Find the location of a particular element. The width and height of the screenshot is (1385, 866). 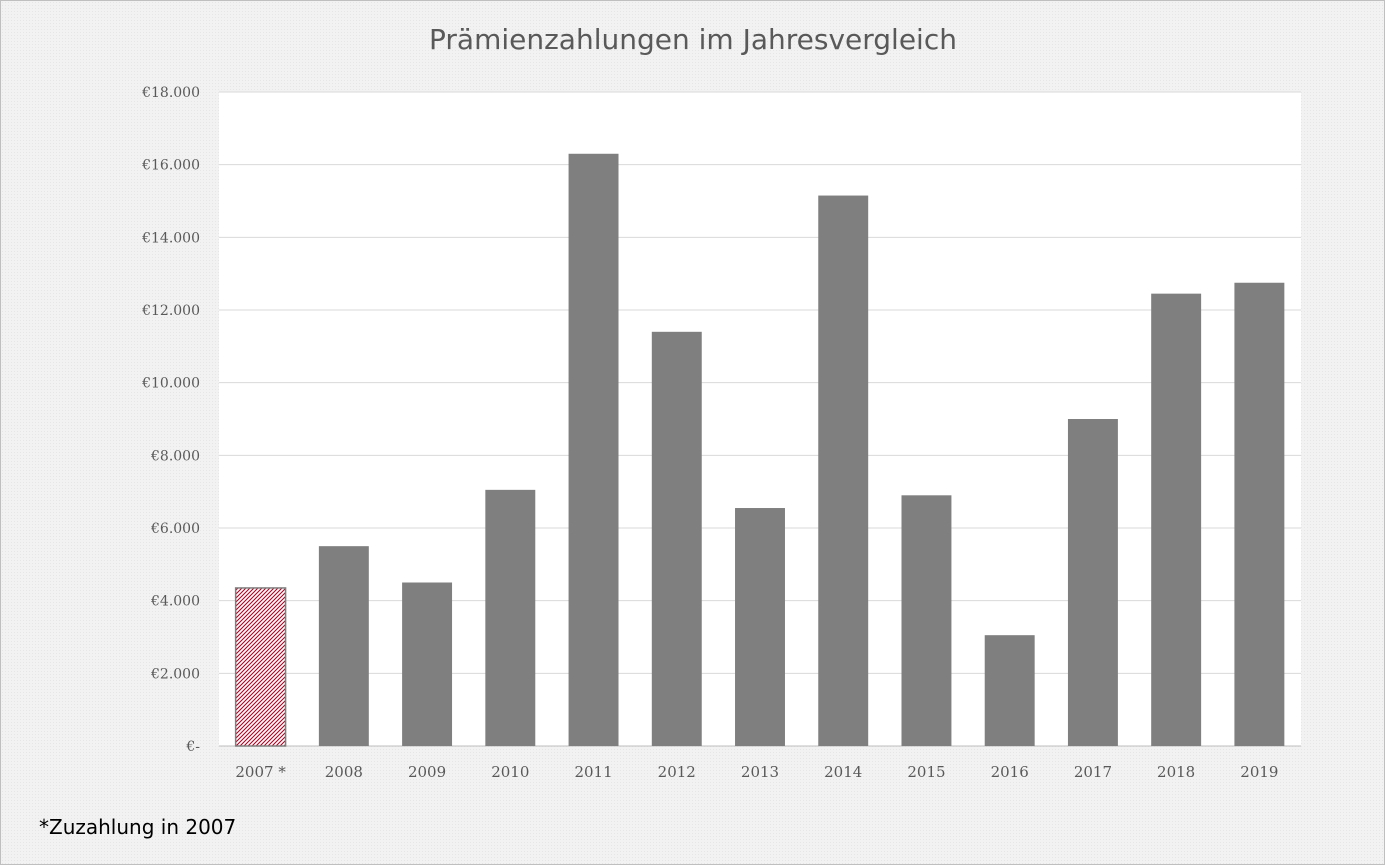

bar-2016 is located at coordinates (1009, 690).